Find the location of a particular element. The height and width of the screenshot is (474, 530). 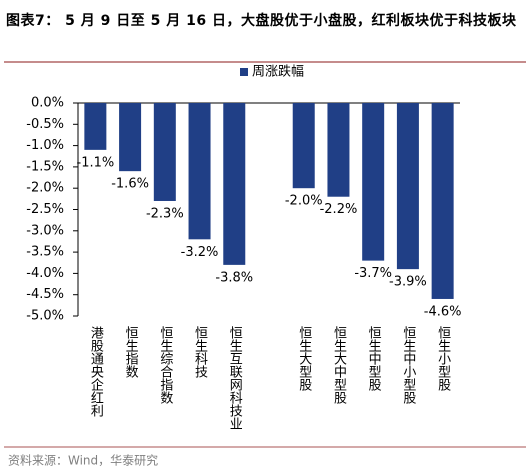

value-label: -2.0% is located at coordinates (304, 201).